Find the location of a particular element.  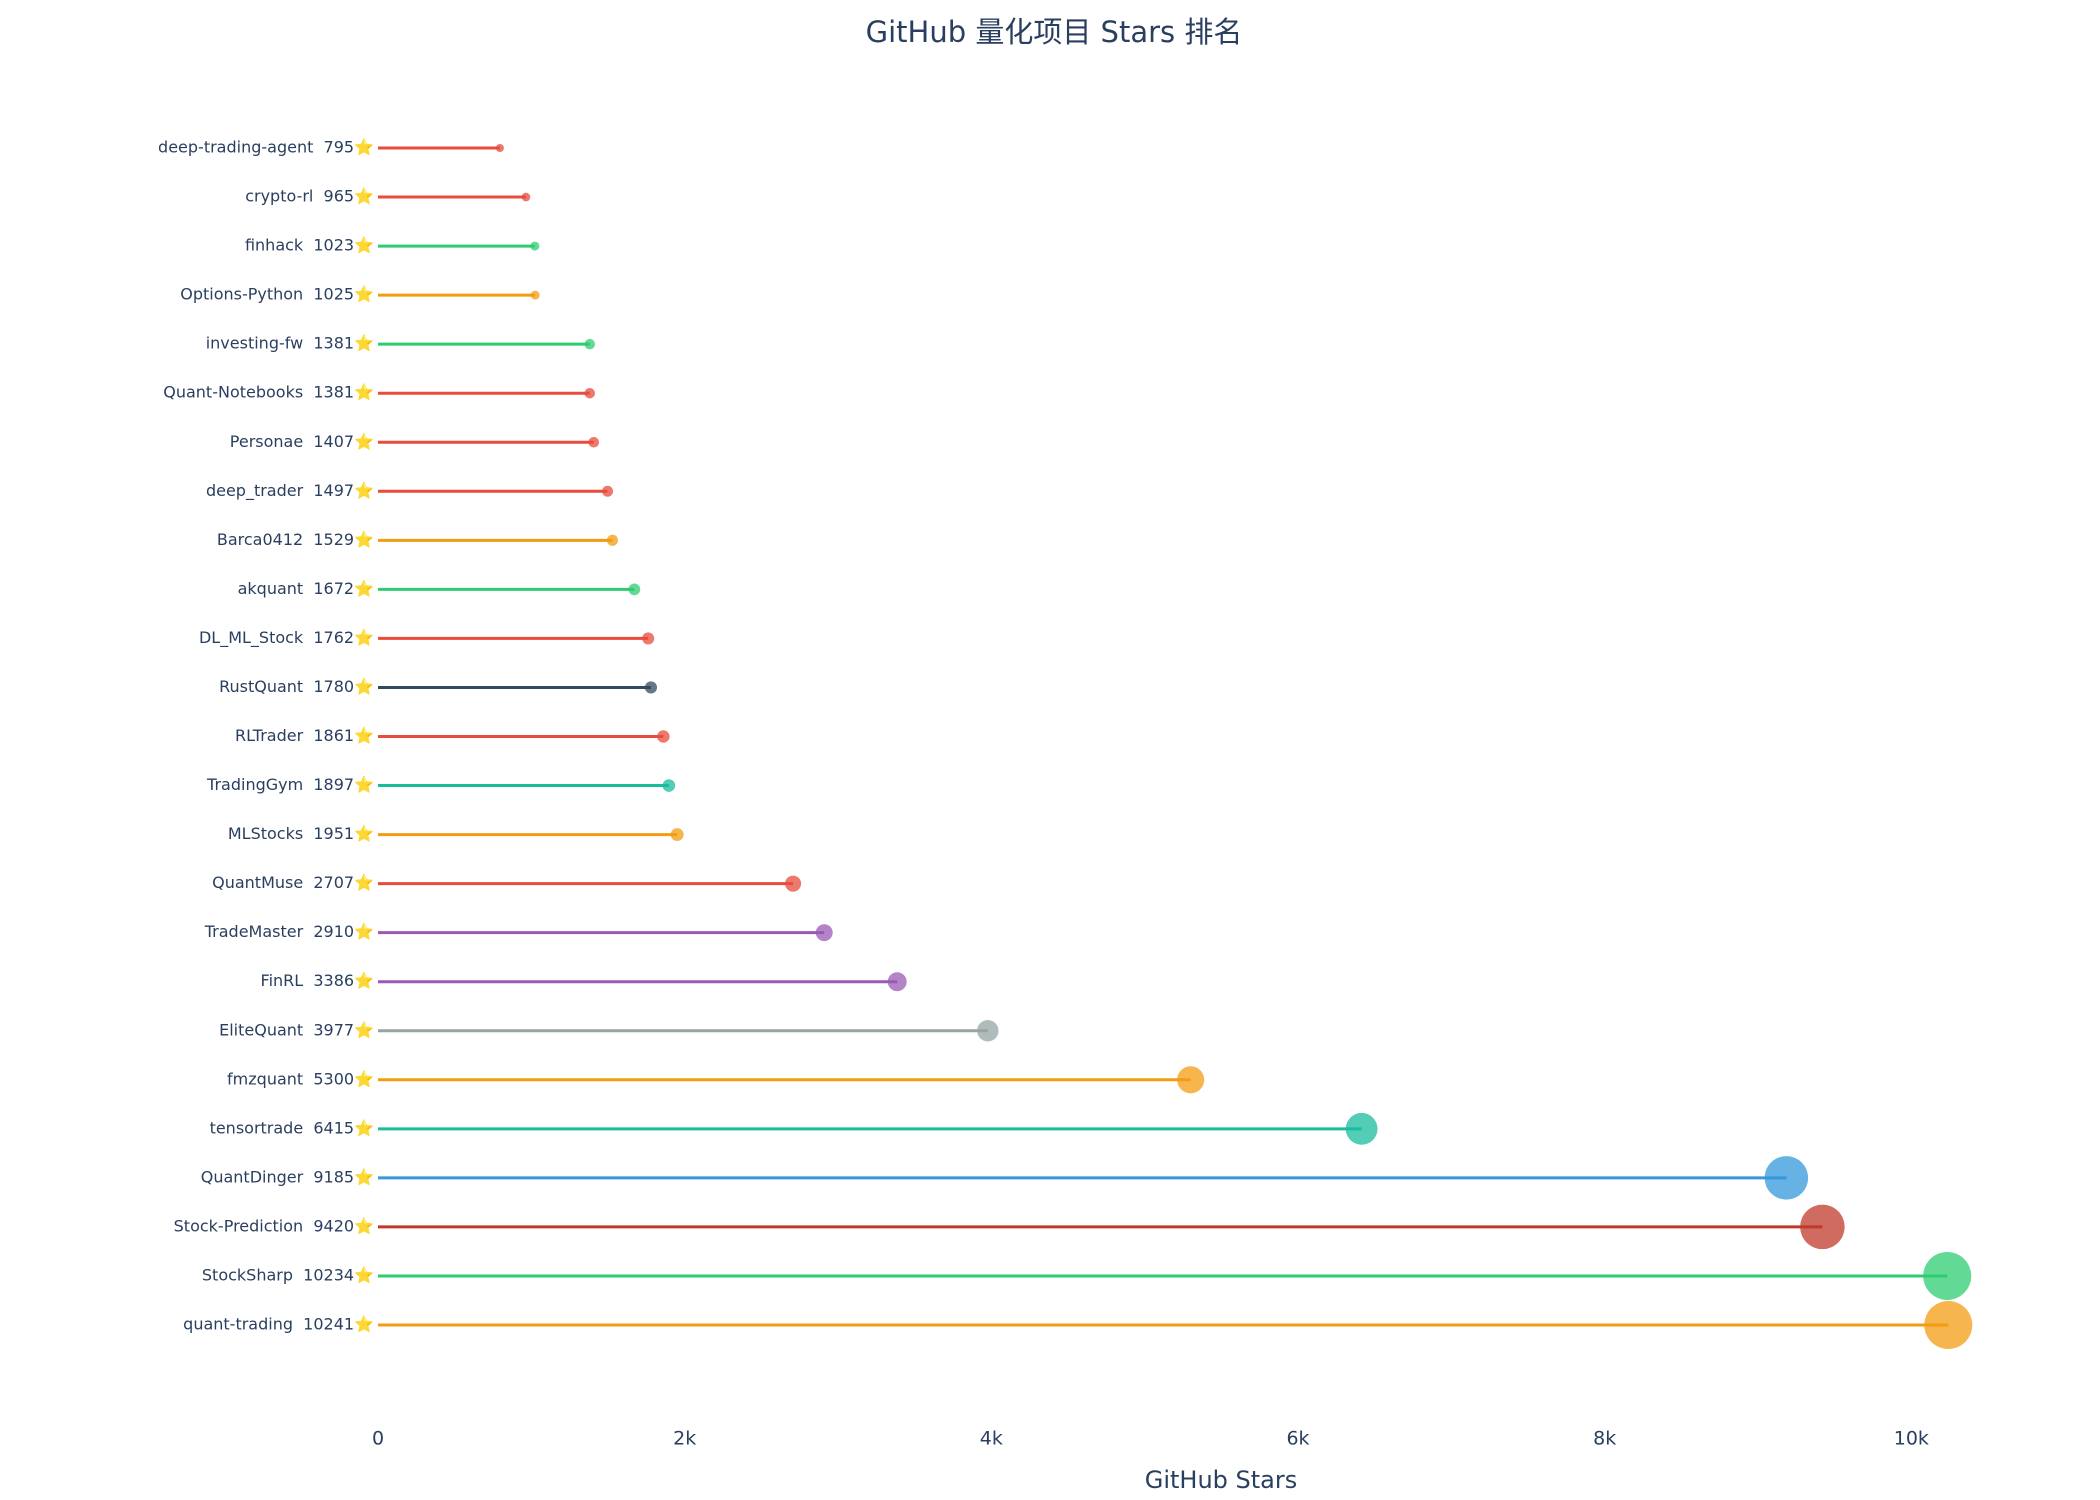

x-tick-label: 8k is located at coordinates (1604, 1439).